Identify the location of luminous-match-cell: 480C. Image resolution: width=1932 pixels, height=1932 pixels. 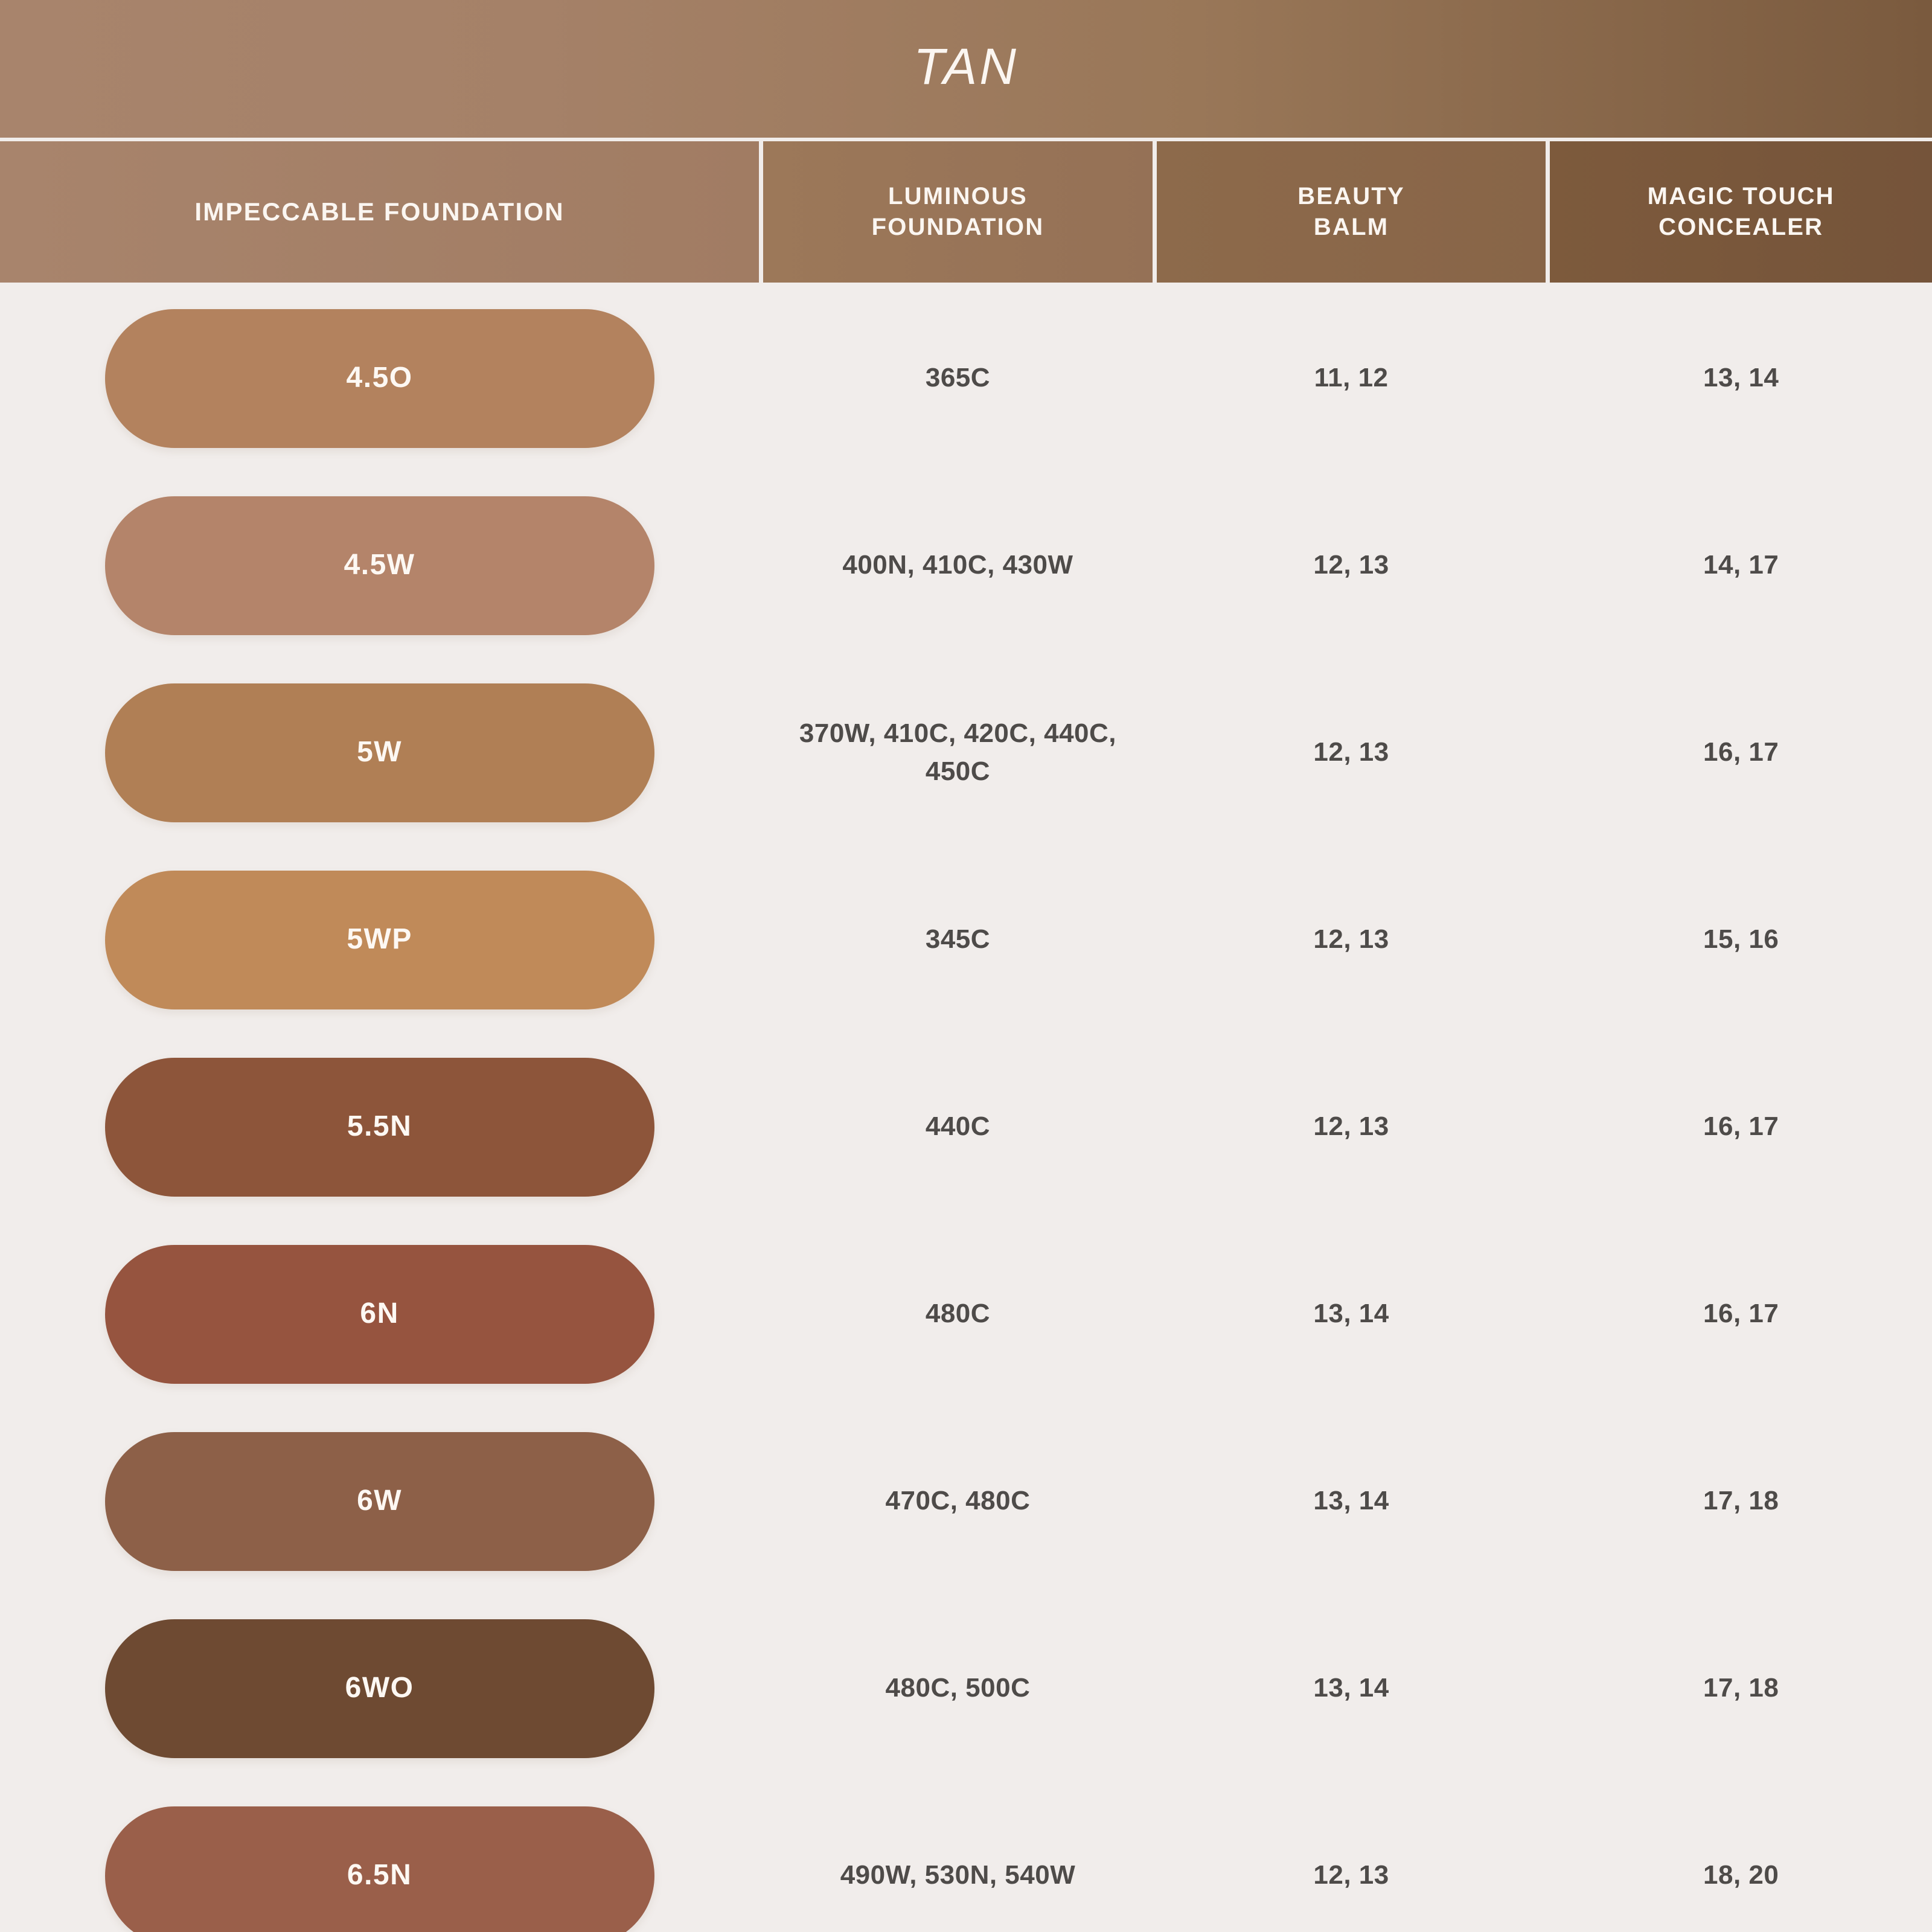
(958, 1315).